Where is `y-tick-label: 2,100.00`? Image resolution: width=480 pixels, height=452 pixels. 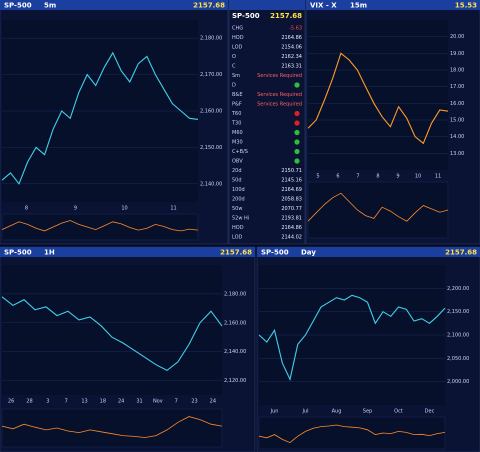 y-tick-label: 2,100.00 is located at coordinates (458, 336).